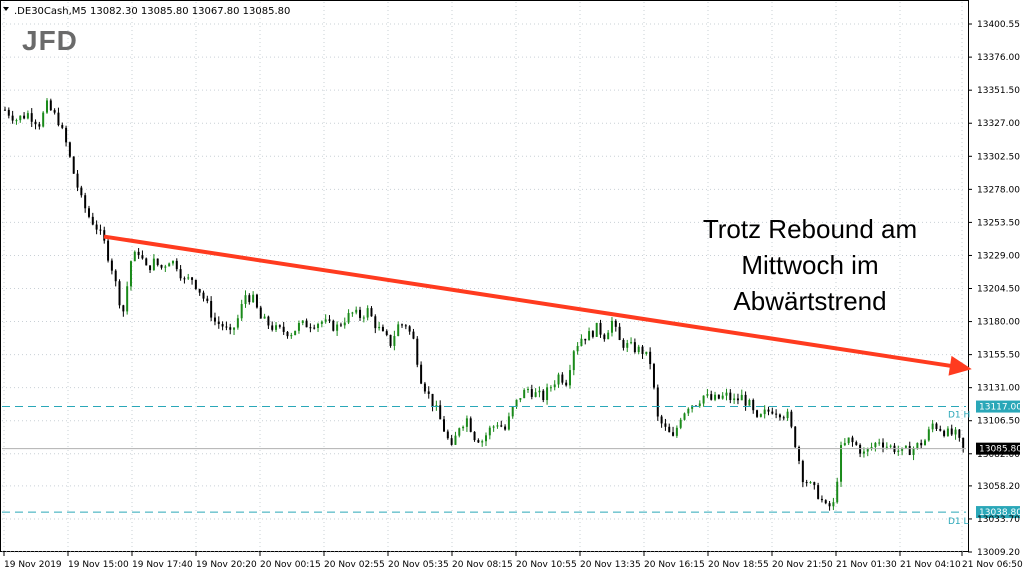  What do you see at coordinates (998, 356) in the screenshot?
I see `y-tick-label: 13155.50` at bounding box center [998, 356].